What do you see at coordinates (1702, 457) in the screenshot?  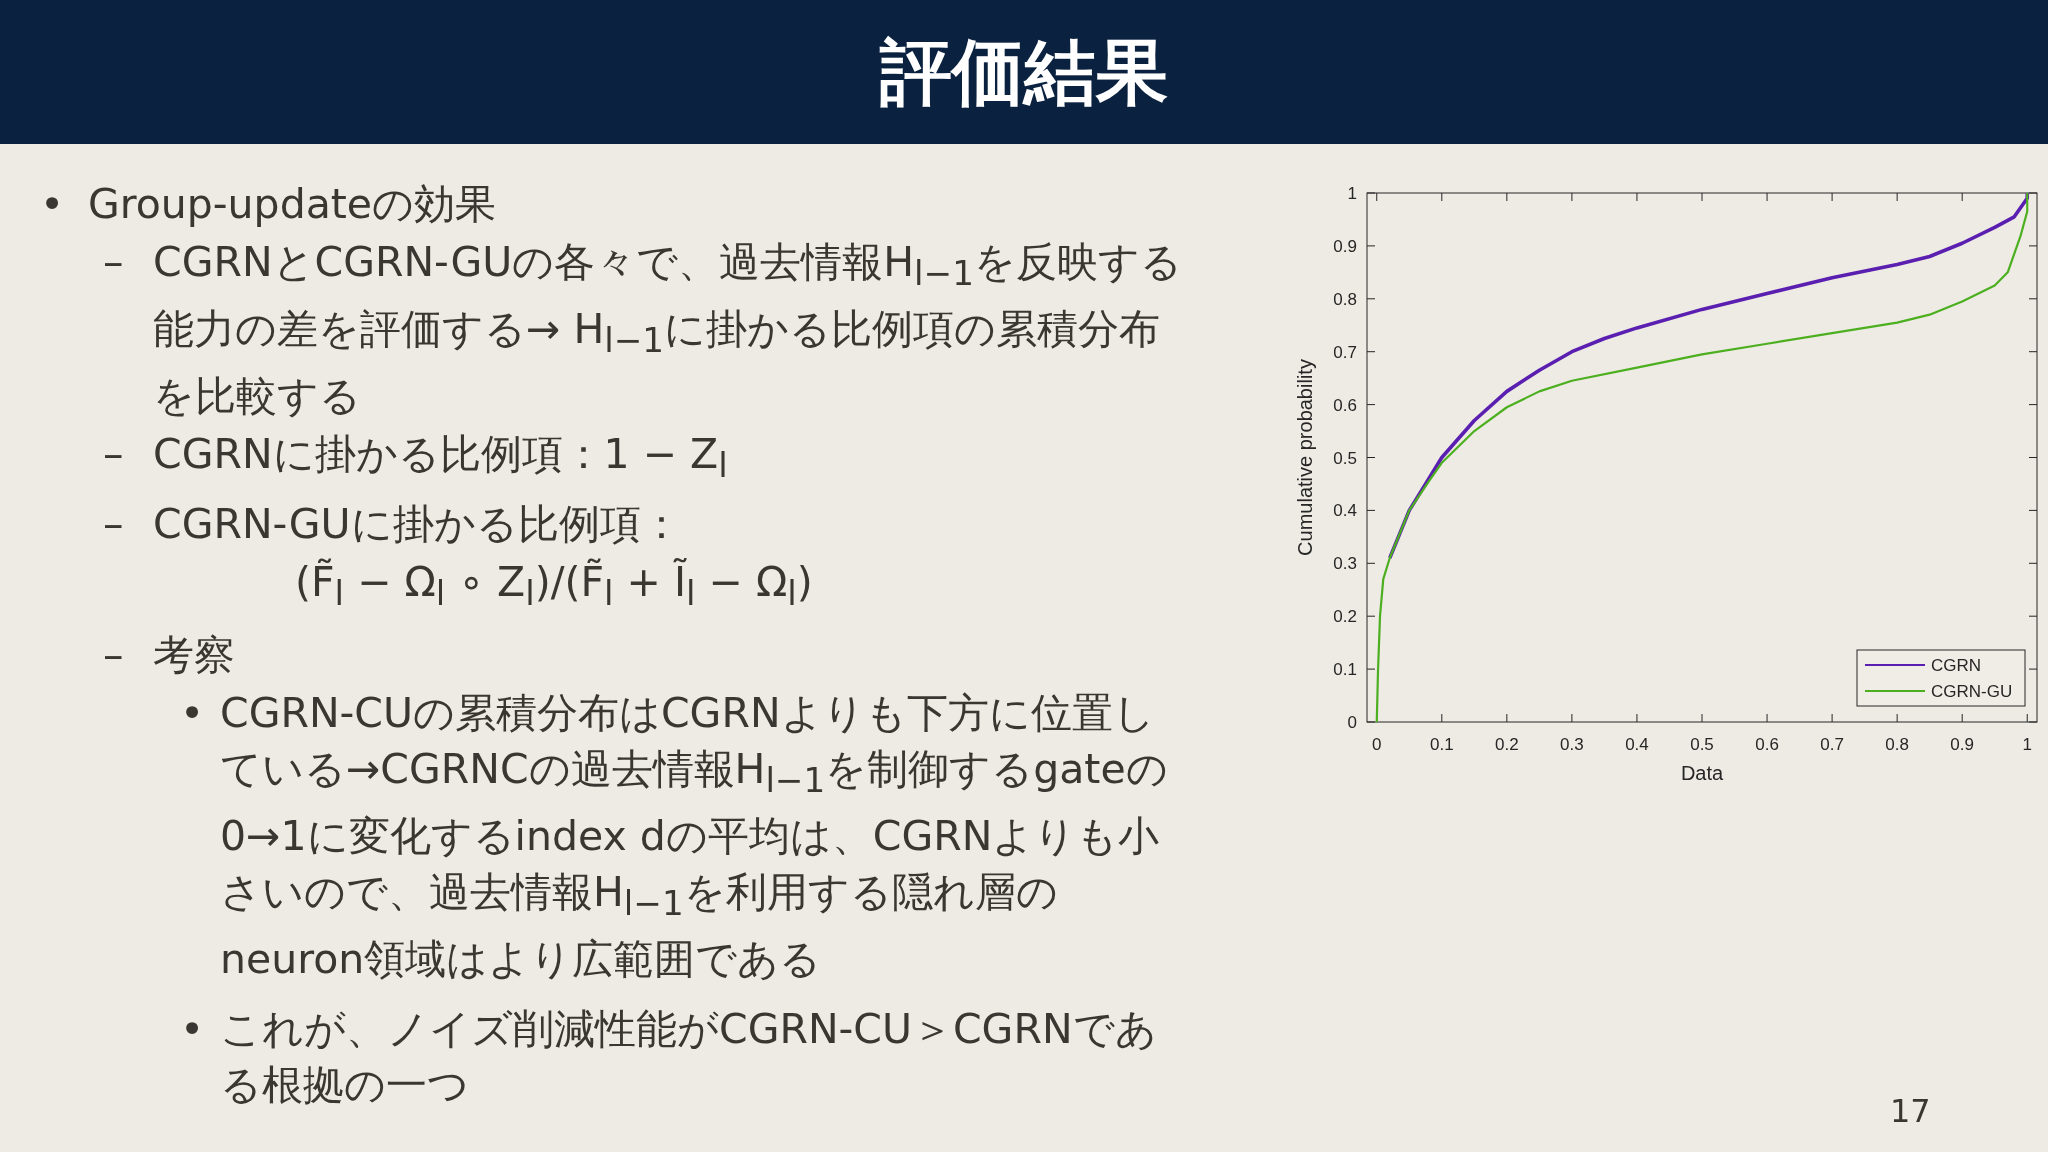 I see `line-series` at bounding box center [1702, 457].